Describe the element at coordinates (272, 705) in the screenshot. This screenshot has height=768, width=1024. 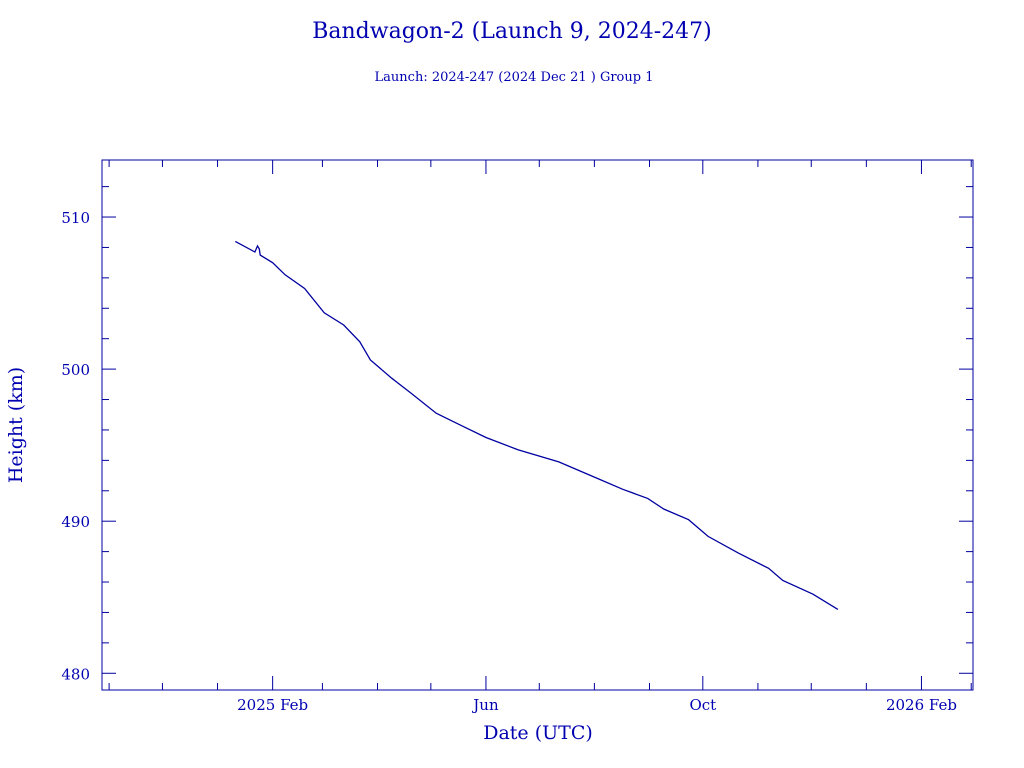
I see `x-tick-label: 2025 Feb` at that location.